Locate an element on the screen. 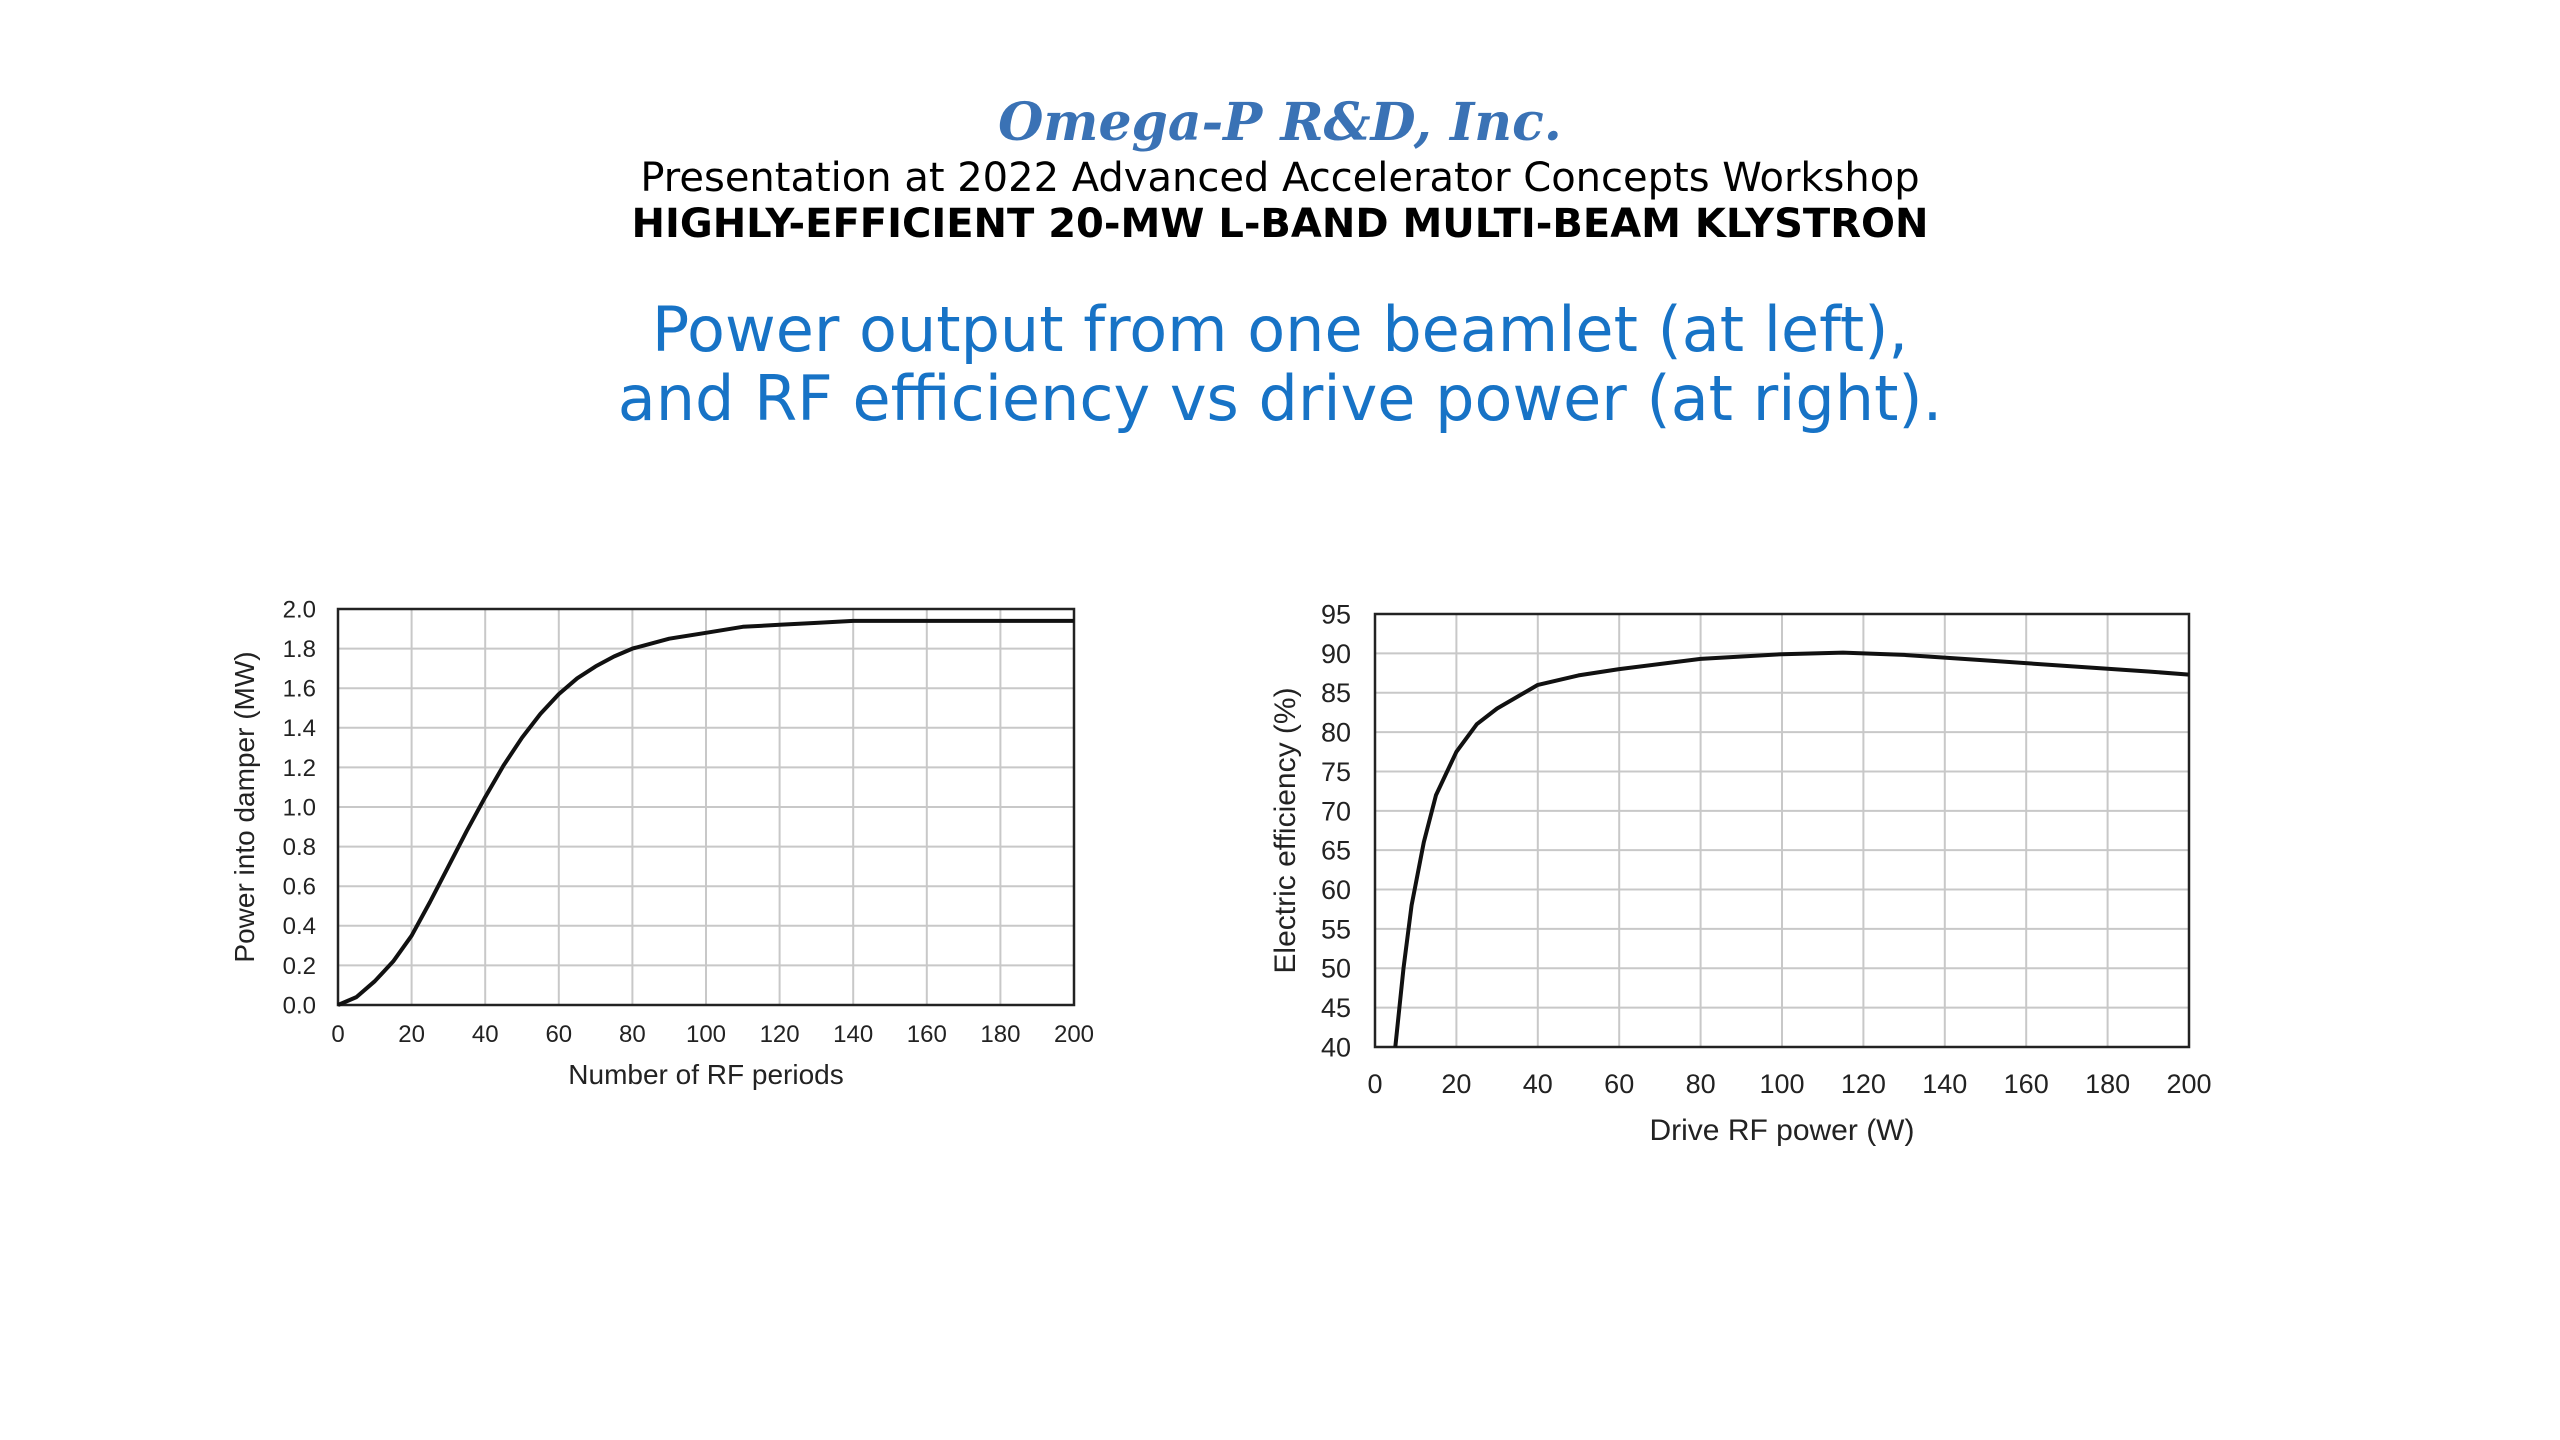  y-tick-label: 2.0 is located at coordinates (299, 609).